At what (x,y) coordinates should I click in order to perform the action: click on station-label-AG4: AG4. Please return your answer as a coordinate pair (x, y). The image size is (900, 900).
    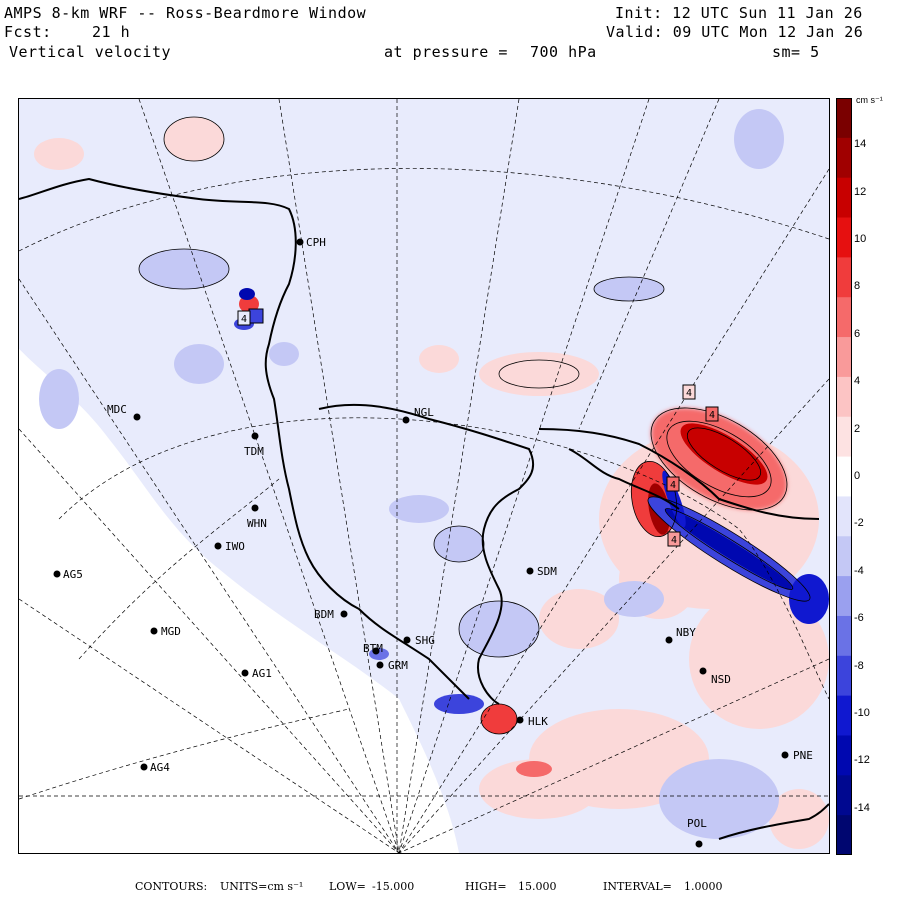
    Looking at the image, I should click on (160, 767).